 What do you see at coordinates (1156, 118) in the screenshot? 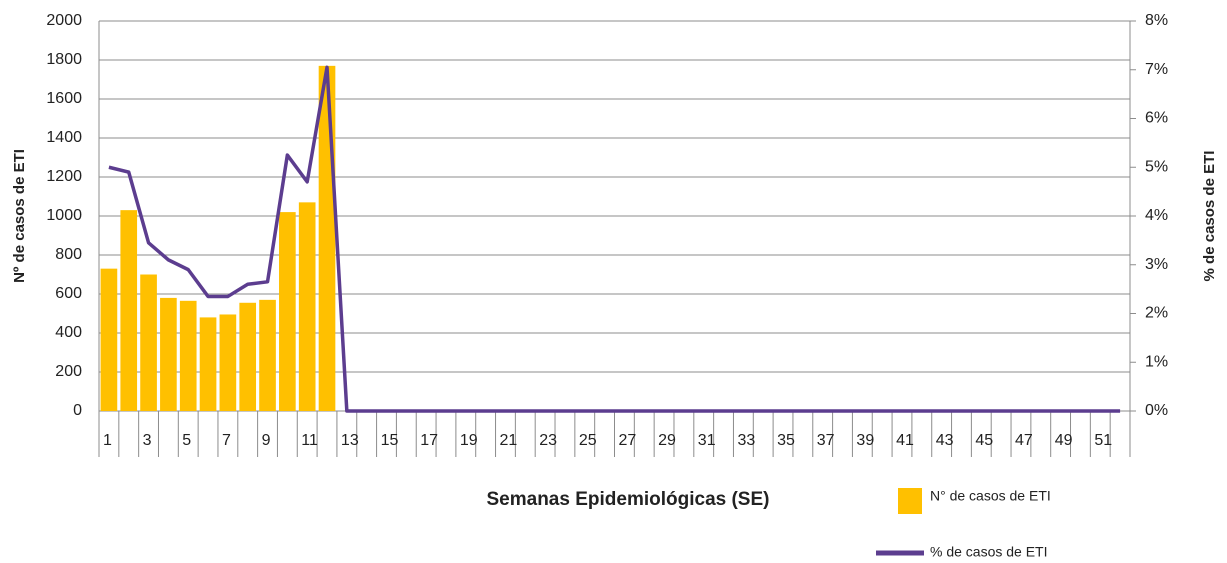
I see `y2-tick-label: 6%` at bounding box center [1156, 118].